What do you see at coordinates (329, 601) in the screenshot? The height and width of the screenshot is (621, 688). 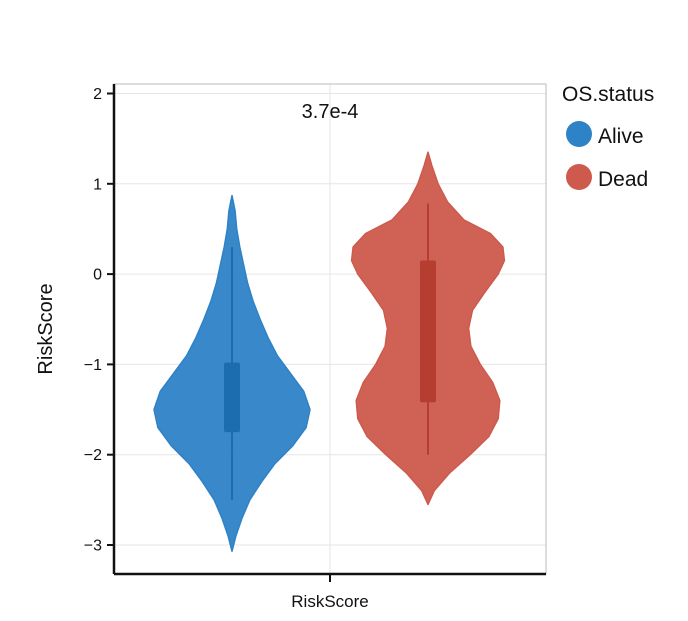 I see `x-axis-title: RiskScore` at bounding box center [329, 601].